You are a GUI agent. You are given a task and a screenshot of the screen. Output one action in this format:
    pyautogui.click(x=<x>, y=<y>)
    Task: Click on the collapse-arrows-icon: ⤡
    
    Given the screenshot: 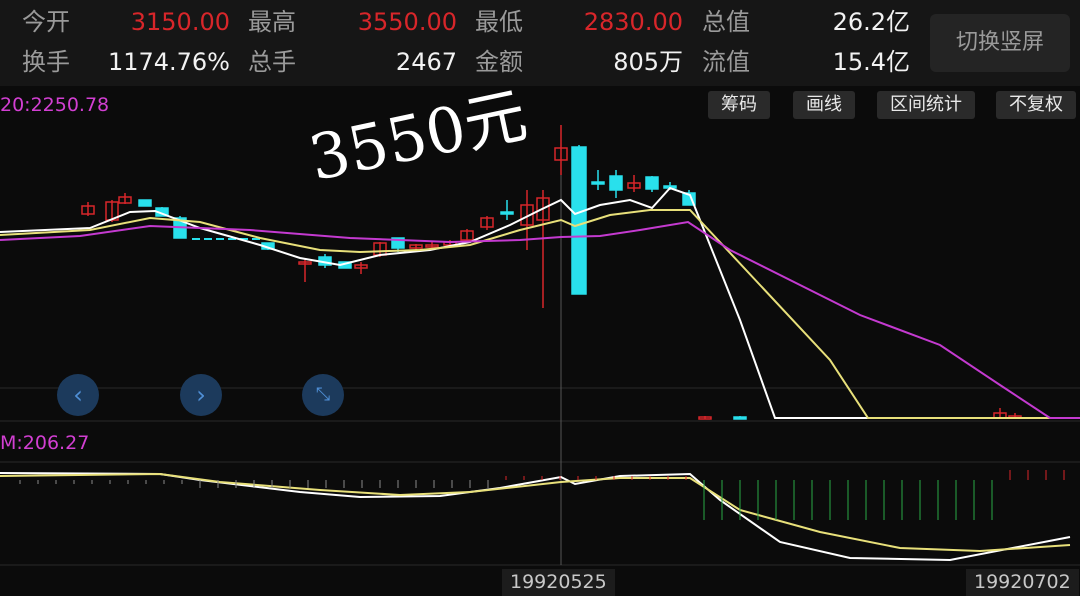 What is the action you would take?
    pyautogui.click(x=323, y=395)
    